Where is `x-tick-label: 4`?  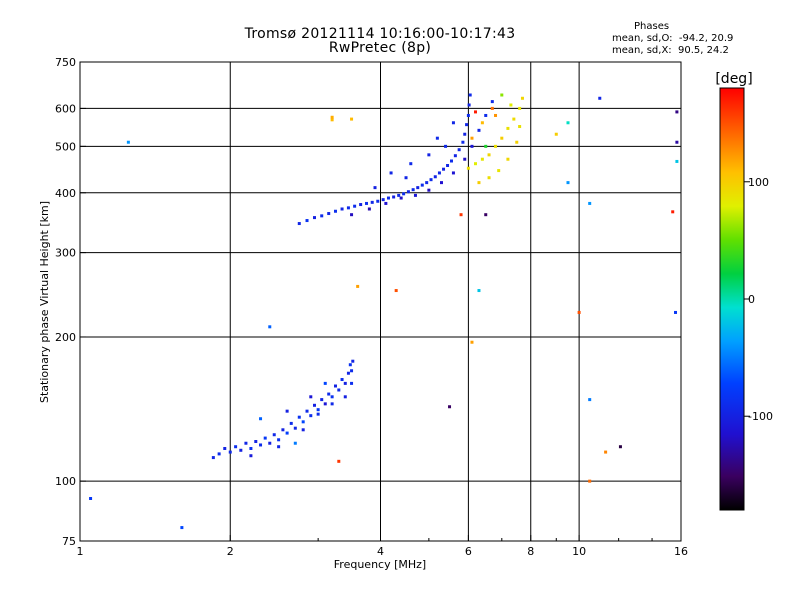 x-tick-label: 4 is located at coordinates (380, 551).